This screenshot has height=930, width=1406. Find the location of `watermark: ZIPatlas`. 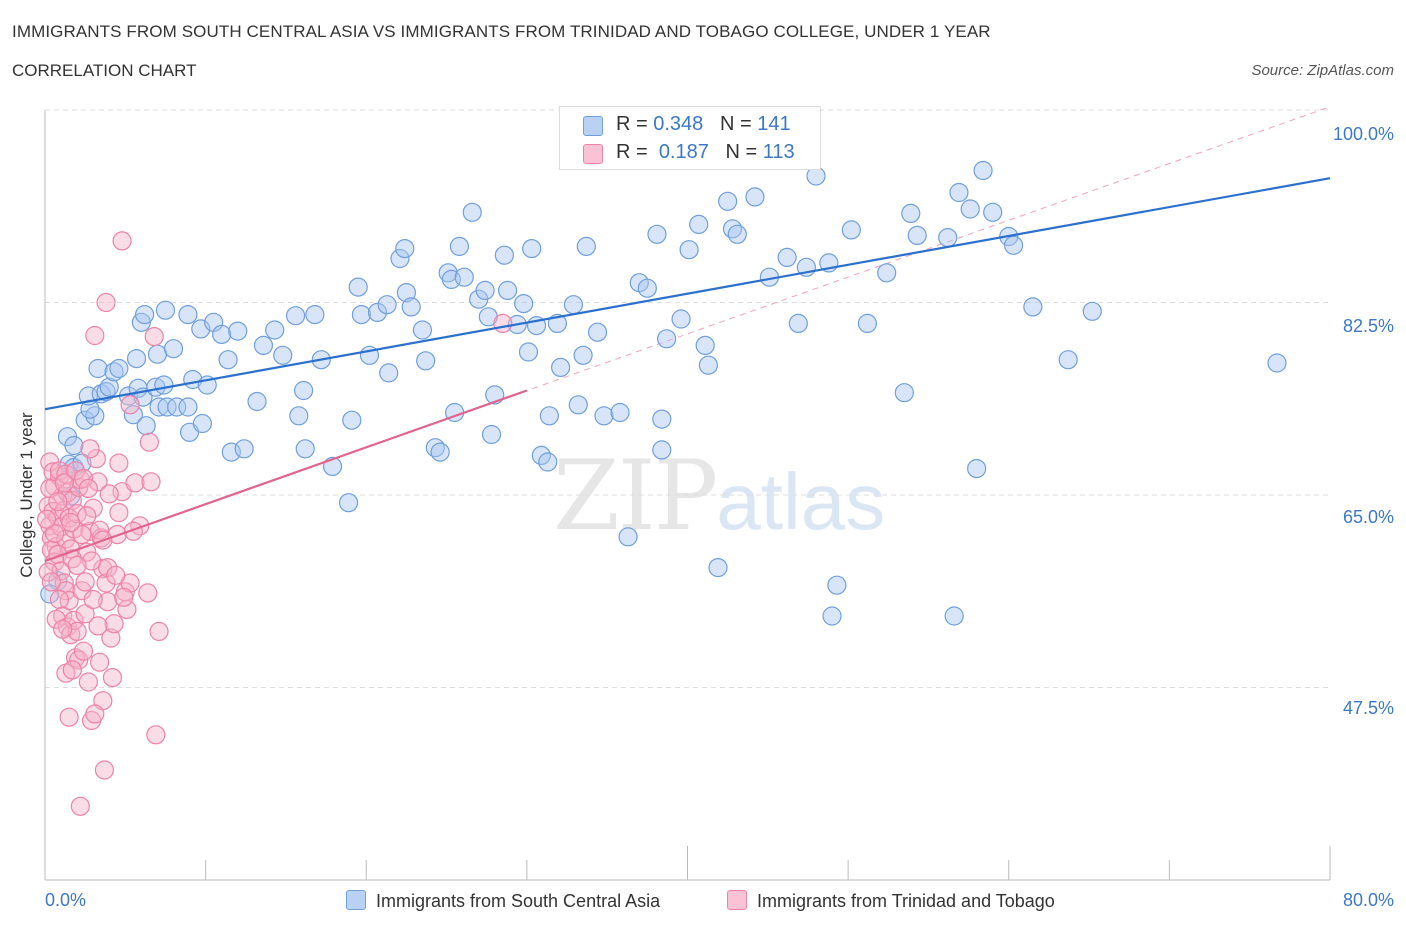

watermark: ZIPatlas is located at coordinates (719, 496).